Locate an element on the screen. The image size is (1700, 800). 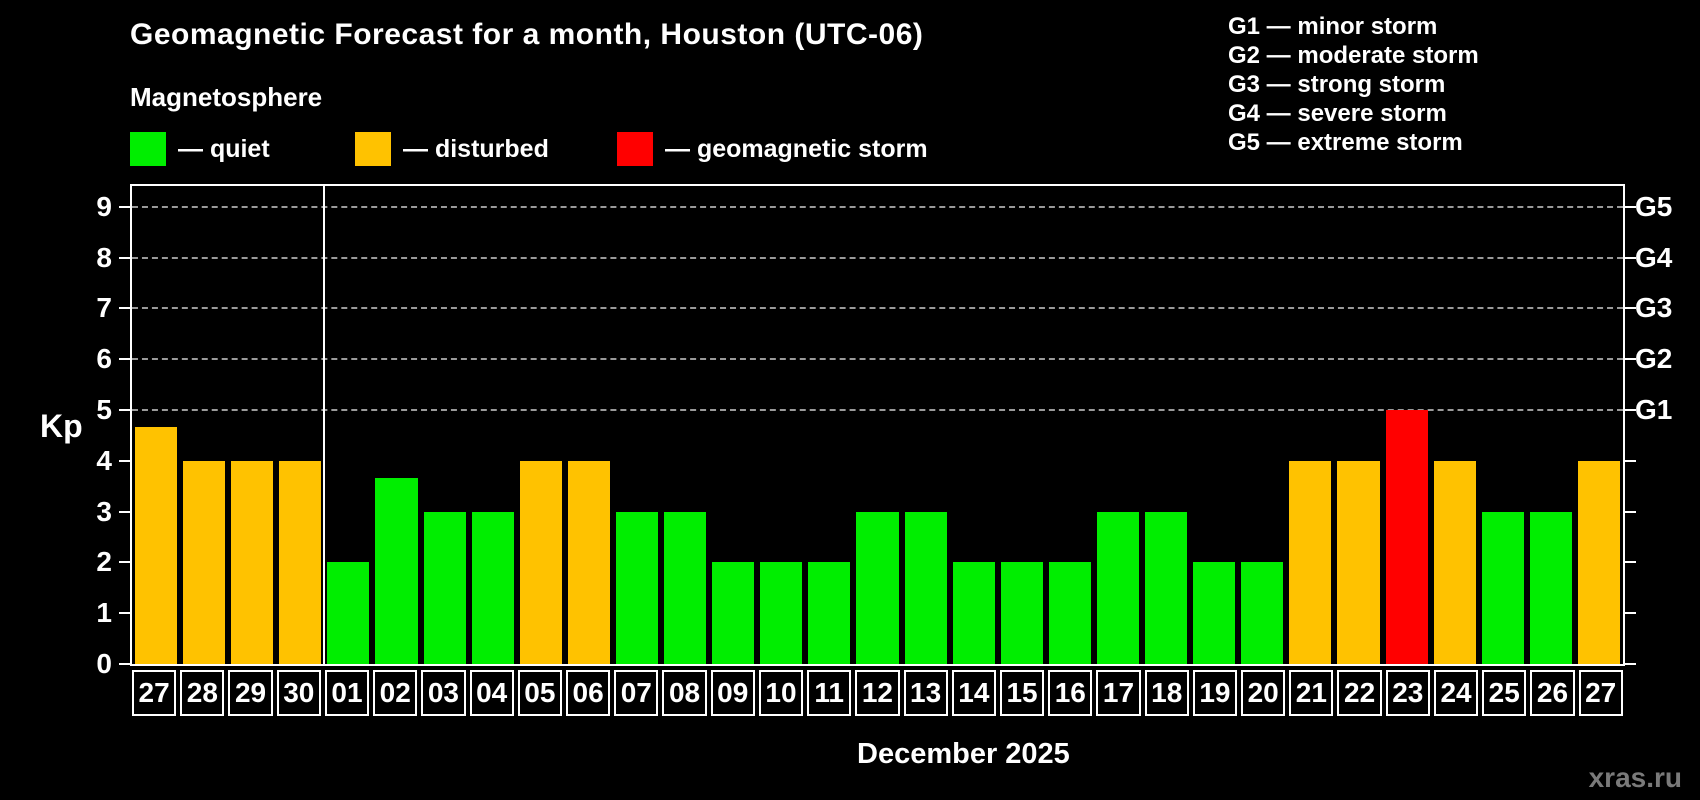
day-label-01: 01 is located at coordinates (347, 693).